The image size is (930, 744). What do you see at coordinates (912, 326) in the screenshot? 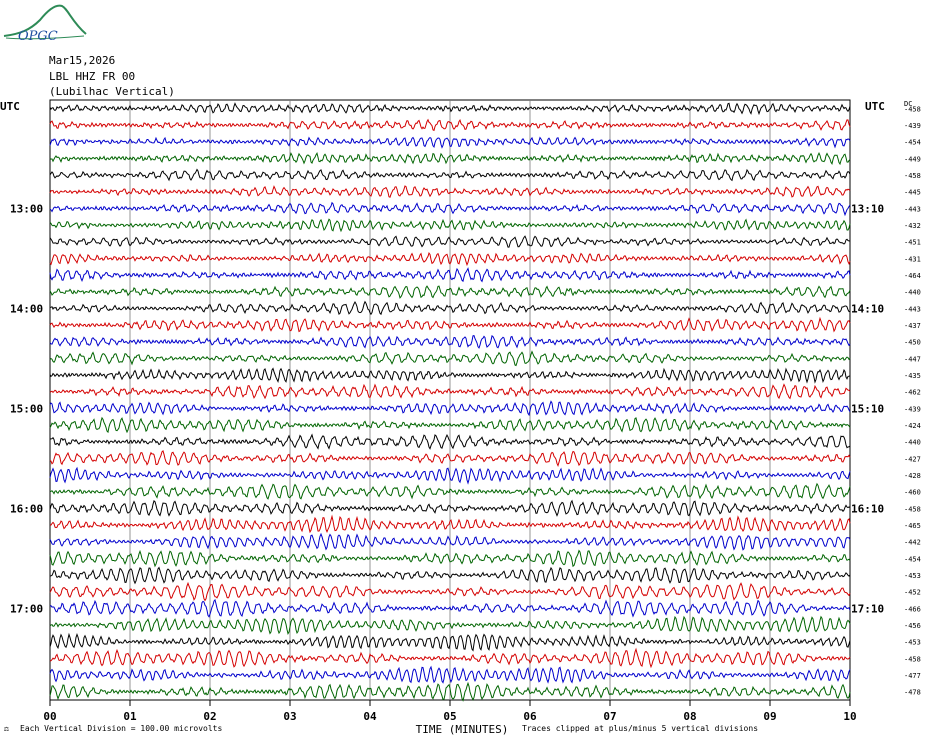
I see `dc-offset-label: -437` at bounding box center [912, 326].